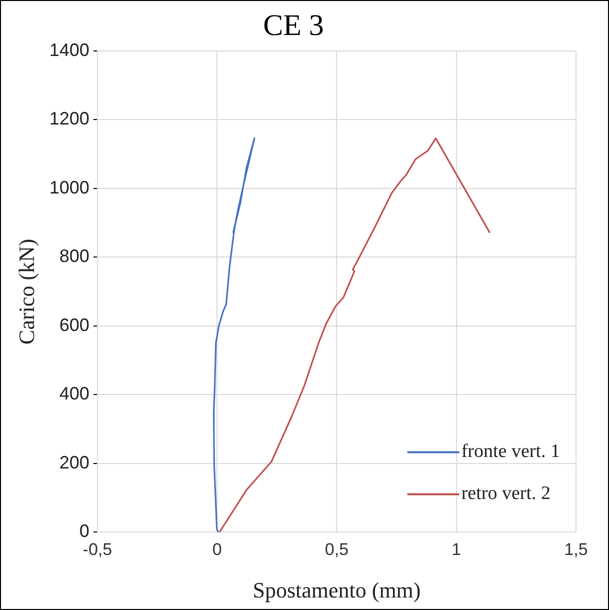 The height and width of the screenshot is (610, 609). I want to click on x-tick-label: 0, so click(217, 550).